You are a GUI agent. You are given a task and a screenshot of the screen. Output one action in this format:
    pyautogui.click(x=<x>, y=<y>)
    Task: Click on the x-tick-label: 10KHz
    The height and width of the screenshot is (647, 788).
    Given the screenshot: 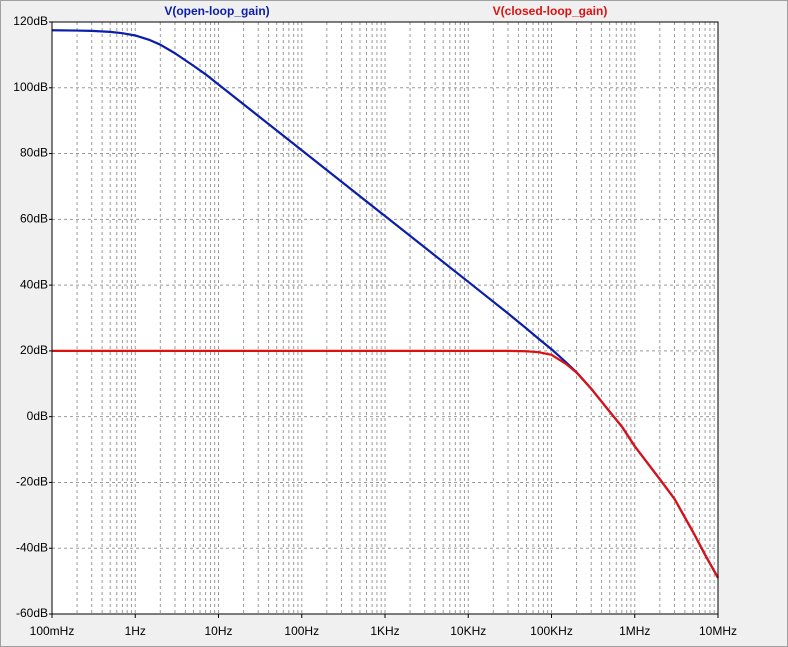 What is the action you would take?
    pyautogui.click(x=468, y=631)
    